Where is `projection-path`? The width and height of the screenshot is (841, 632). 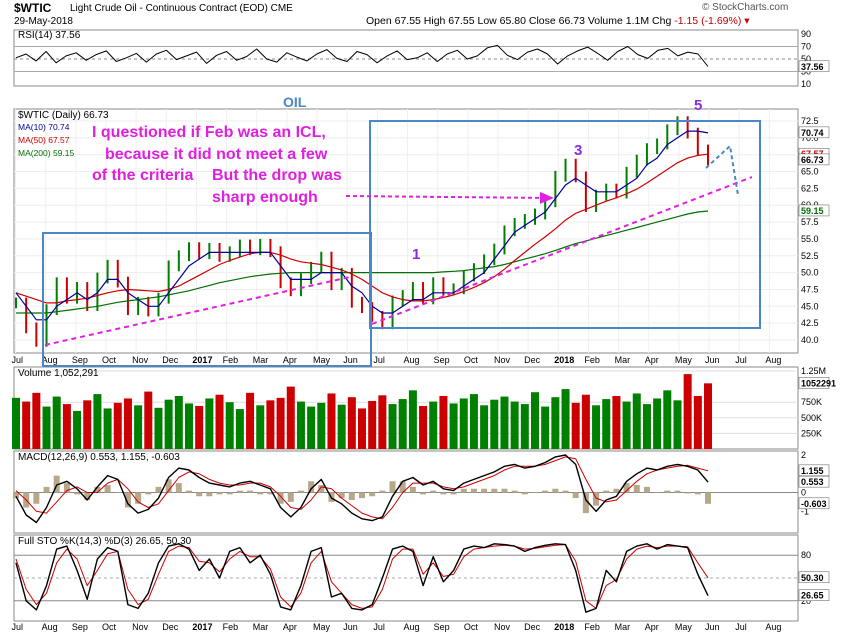 projection-path is located at coordinates (722, 170).